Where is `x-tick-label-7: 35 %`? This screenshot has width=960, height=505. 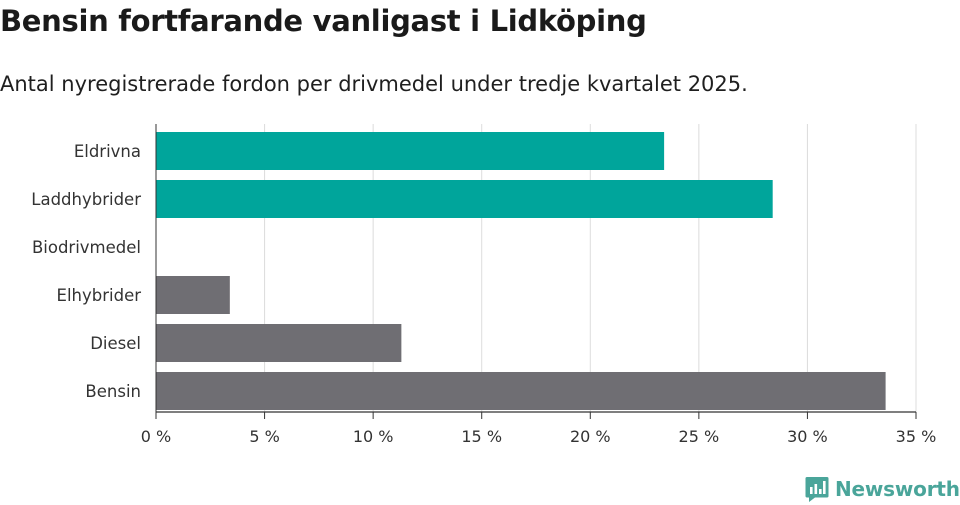
x-tick-label-7: 35 % is located at coordinates (916, 436).